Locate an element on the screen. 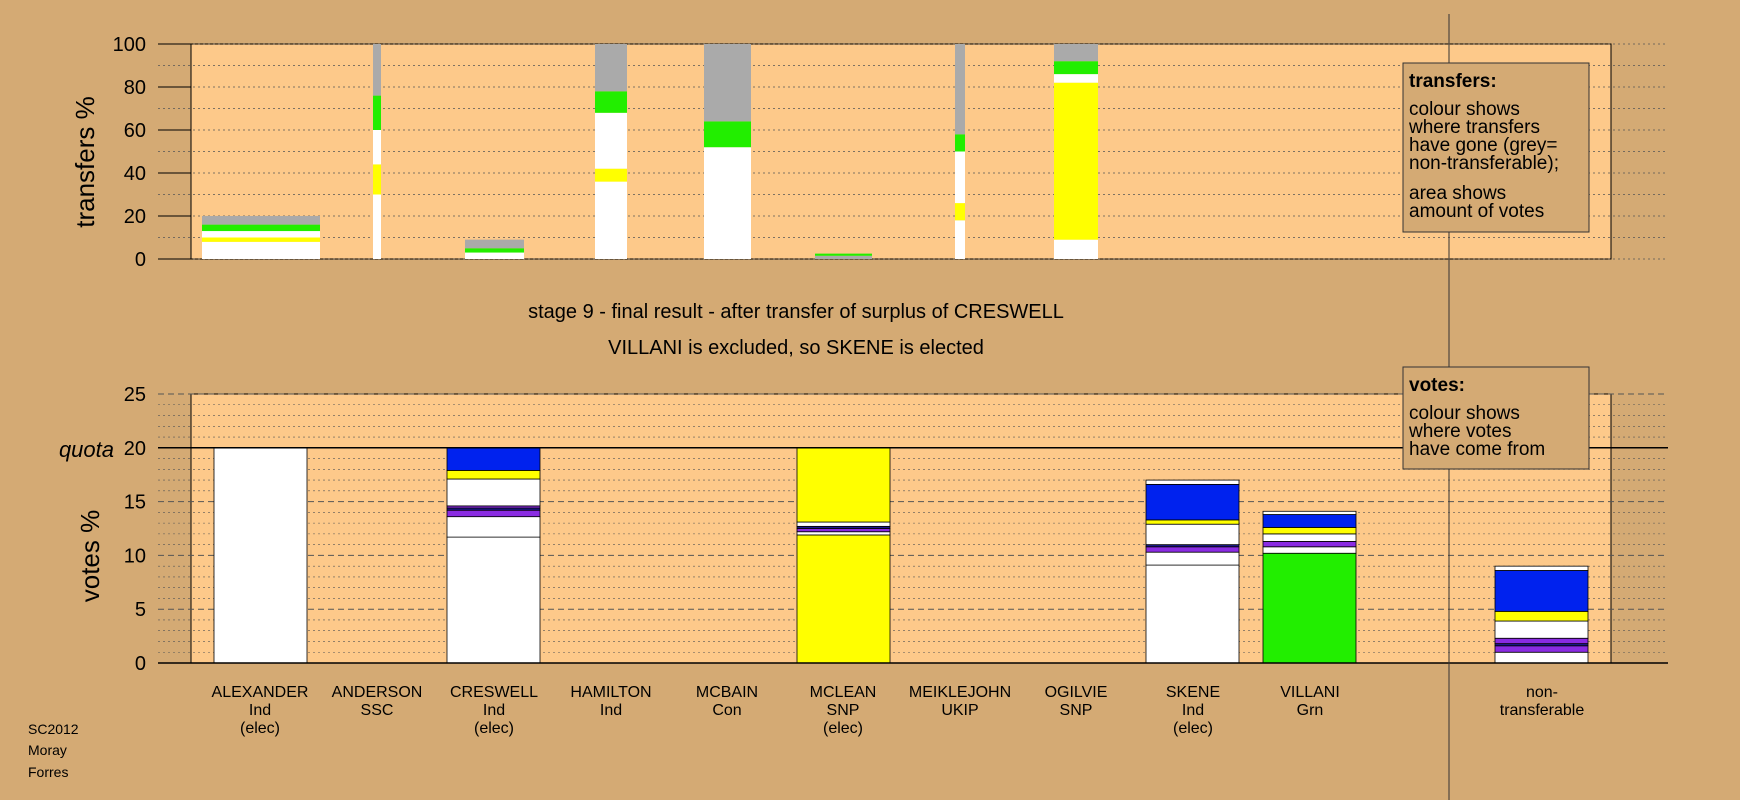 The image size is (1740, 800). transfers-bar-mcbain is located at coordinates (727, 151).